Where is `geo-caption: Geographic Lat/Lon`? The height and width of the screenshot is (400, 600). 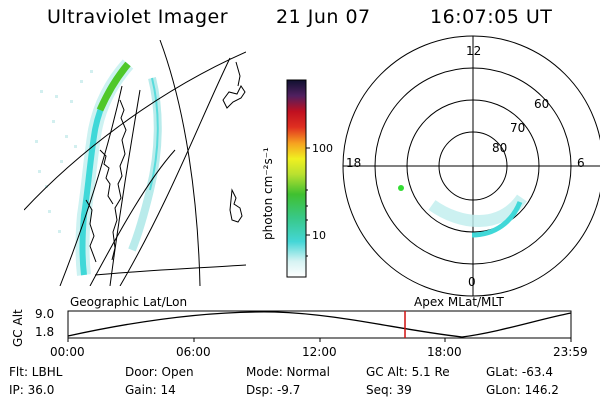
geo-caption: Geographic Lat/Lon is located at coordinates (129, 302).